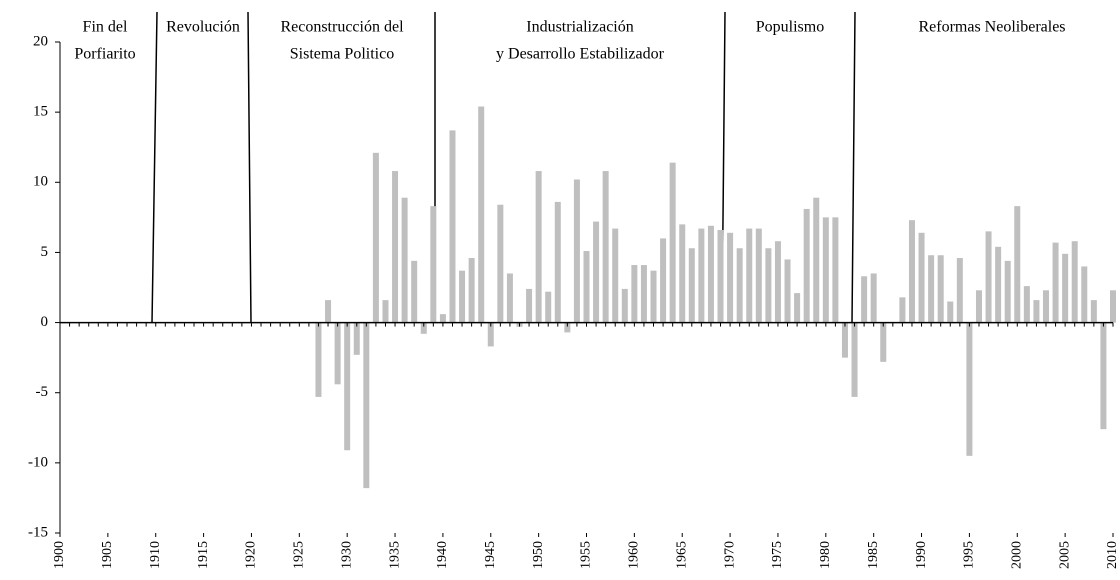 The height and width of the screenshot is (580, 1120). I want to click on x-tick-label: 1935, so click(394, 555).